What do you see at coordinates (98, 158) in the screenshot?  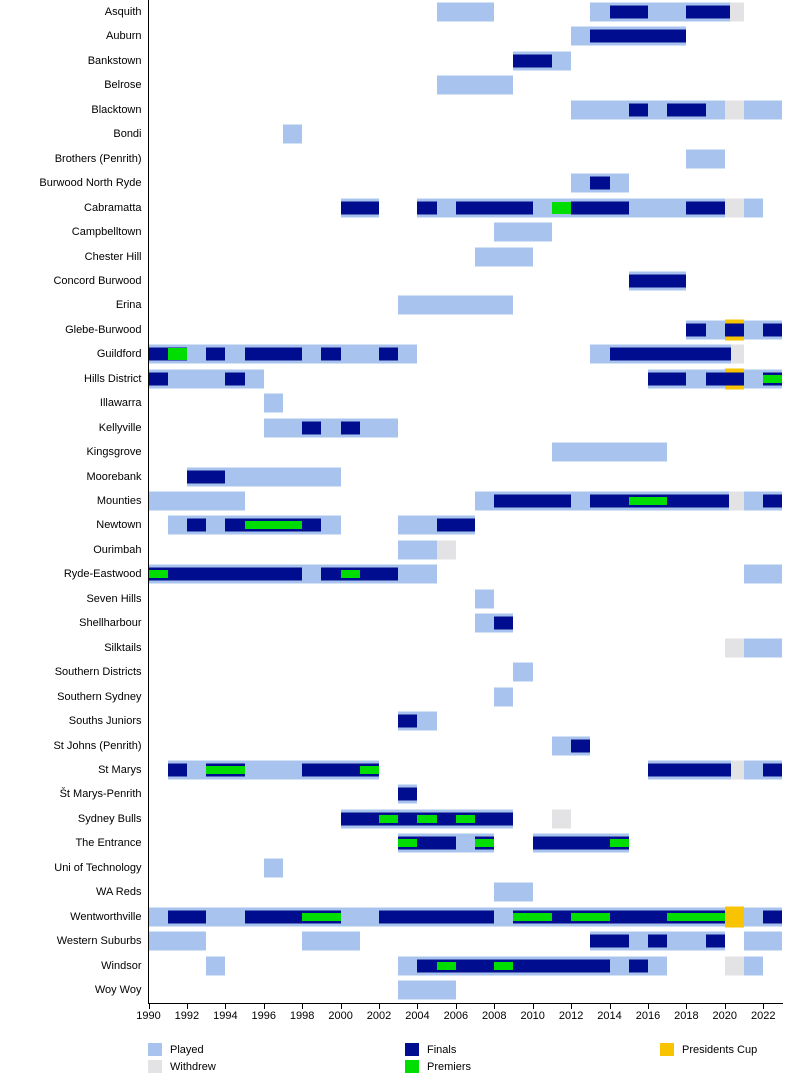 I see `row-label: Brothers (Penrith)` at bounding box center [98, 158].